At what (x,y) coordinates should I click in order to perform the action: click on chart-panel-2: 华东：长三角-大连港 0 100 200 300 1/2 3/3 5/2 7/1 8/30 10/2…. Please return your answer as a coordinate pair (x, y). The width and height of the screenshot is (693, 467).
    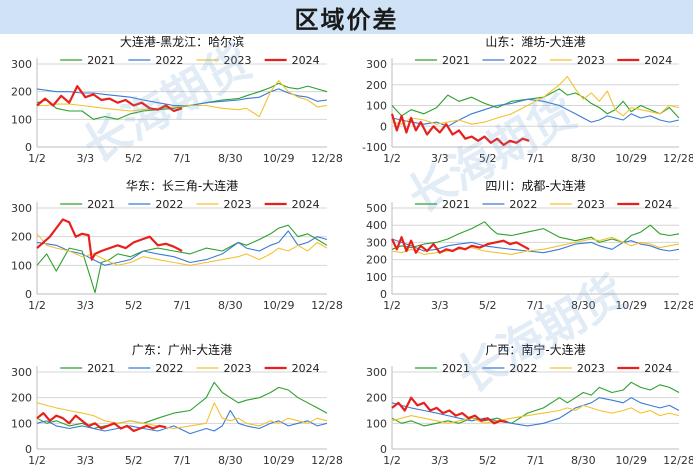
    Looking at the image, I should click on (177, 245).